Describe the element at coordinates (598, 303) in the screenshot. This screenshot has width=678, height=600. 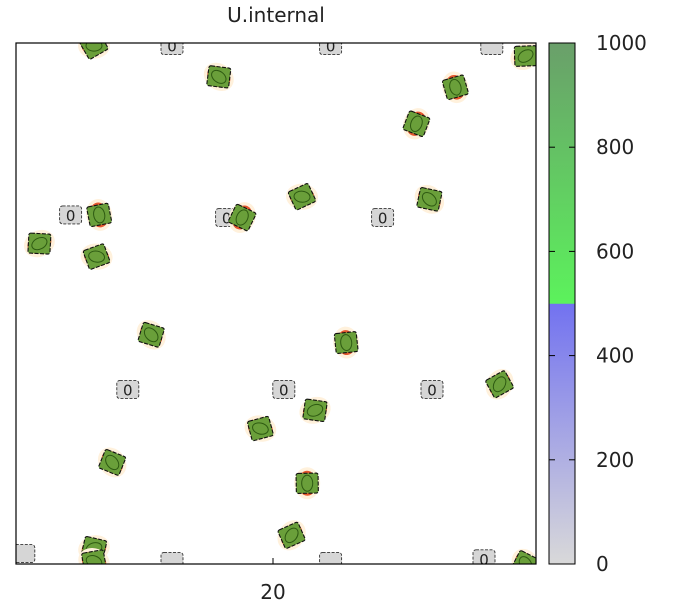
I see `colorbar-ticks: 0 200 400 600 800 1000` at that location.